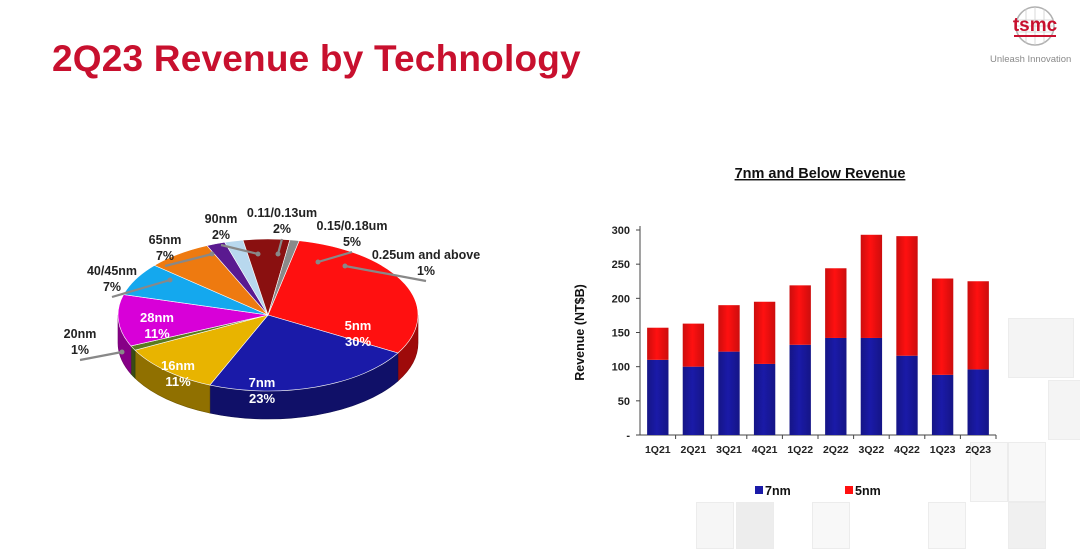 The height and width of the screenshot is (549, 1080). I want to click on bar-7nm-4Q22, so click(907, 395).